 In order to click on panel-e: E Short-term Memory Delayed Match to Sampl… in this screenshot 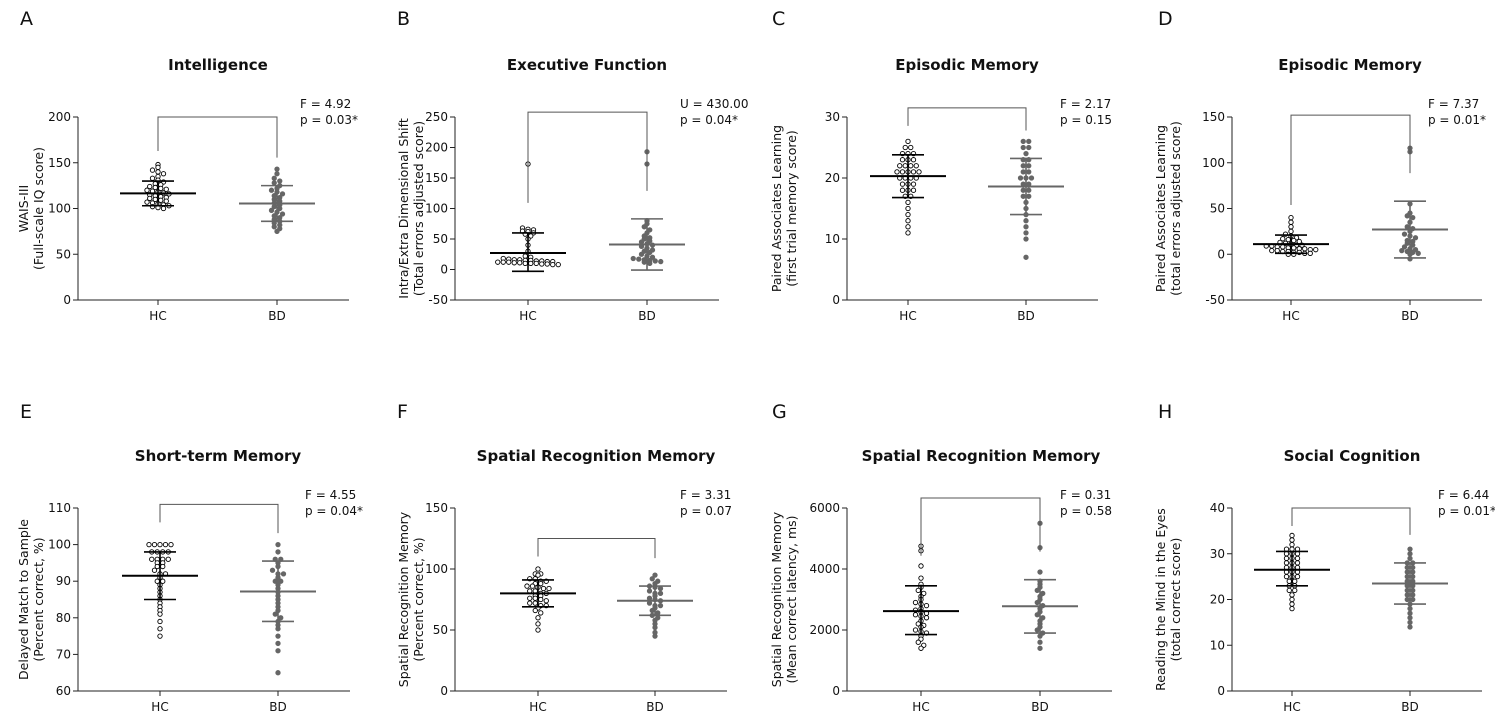, I will do `click(189, 557)`.